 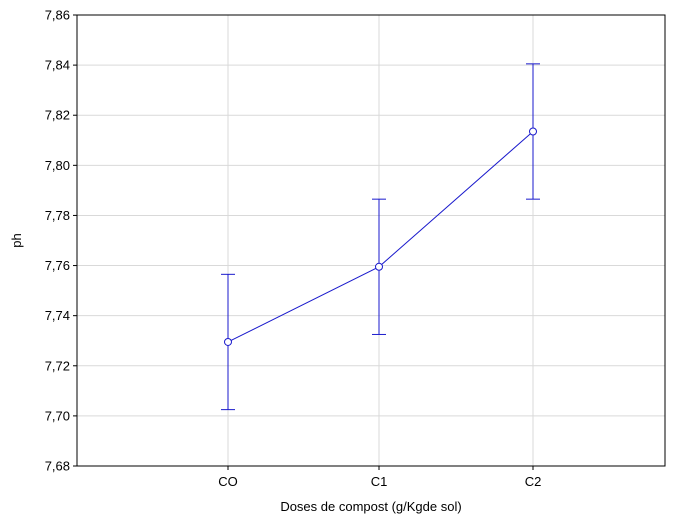 What do you see at coordinates (379, 481) in the screenshot?
I see `x-tick-label: C1` at bounding box center [379, 481].